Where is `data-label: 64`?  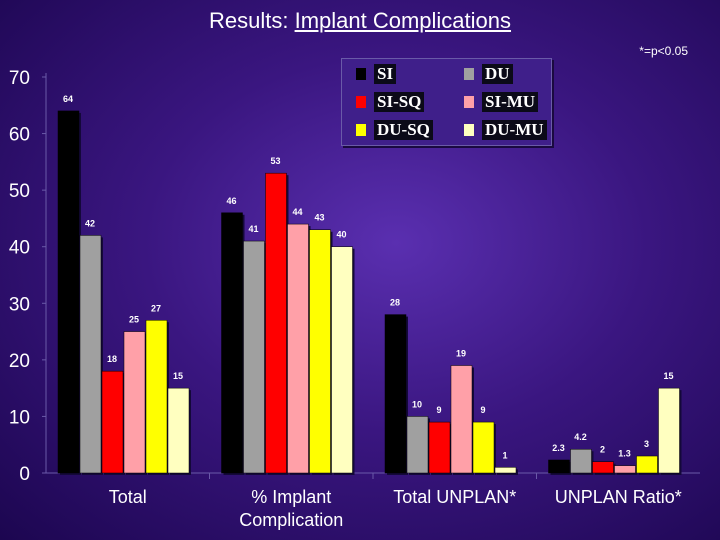 data-label: 64 is located at coordinates (68, 99).